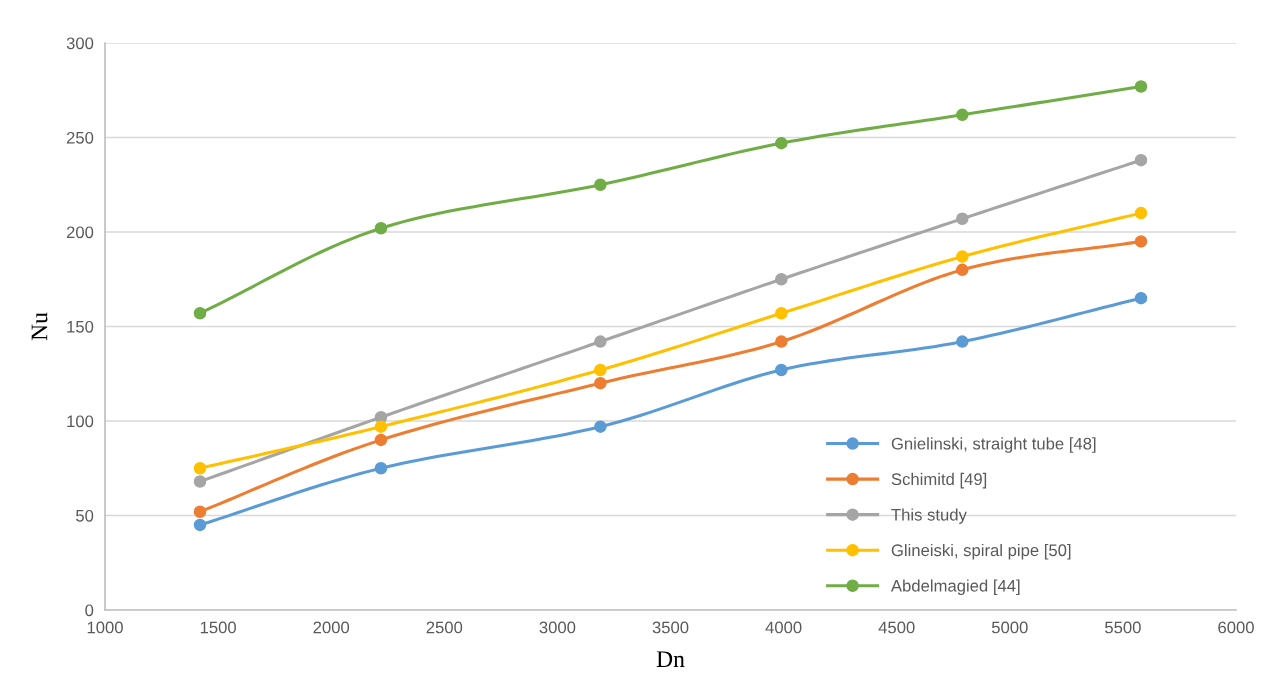 The width and height of the screenshot is (1282, 694). What do you see at coordinates (39, 326) in the screenshot?
I see `y-axis-title: Nu` at bounding box center [39, 326].